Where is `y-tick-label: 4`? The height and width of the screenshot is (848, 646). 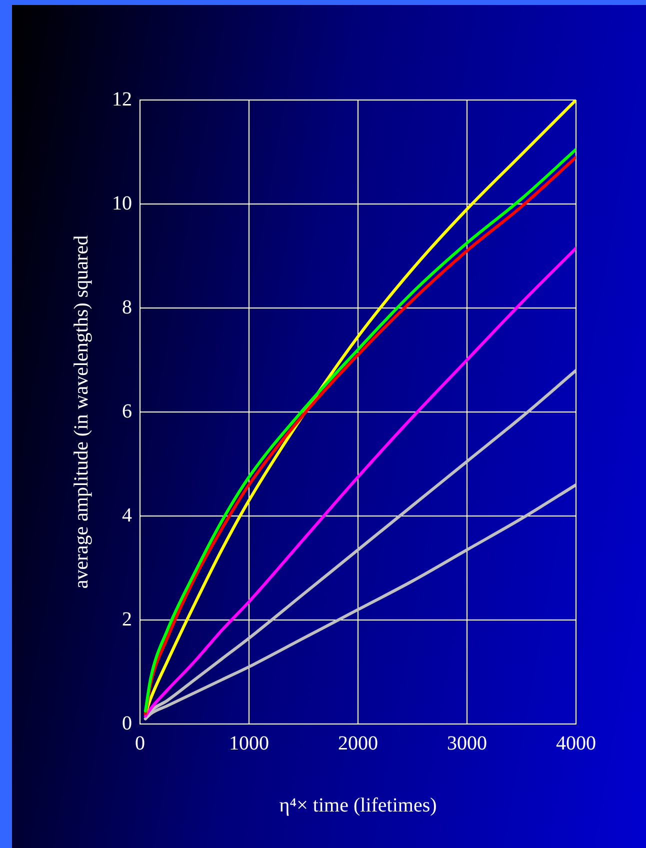
y-tick-label: 4 is located at coordinates (127, 515).